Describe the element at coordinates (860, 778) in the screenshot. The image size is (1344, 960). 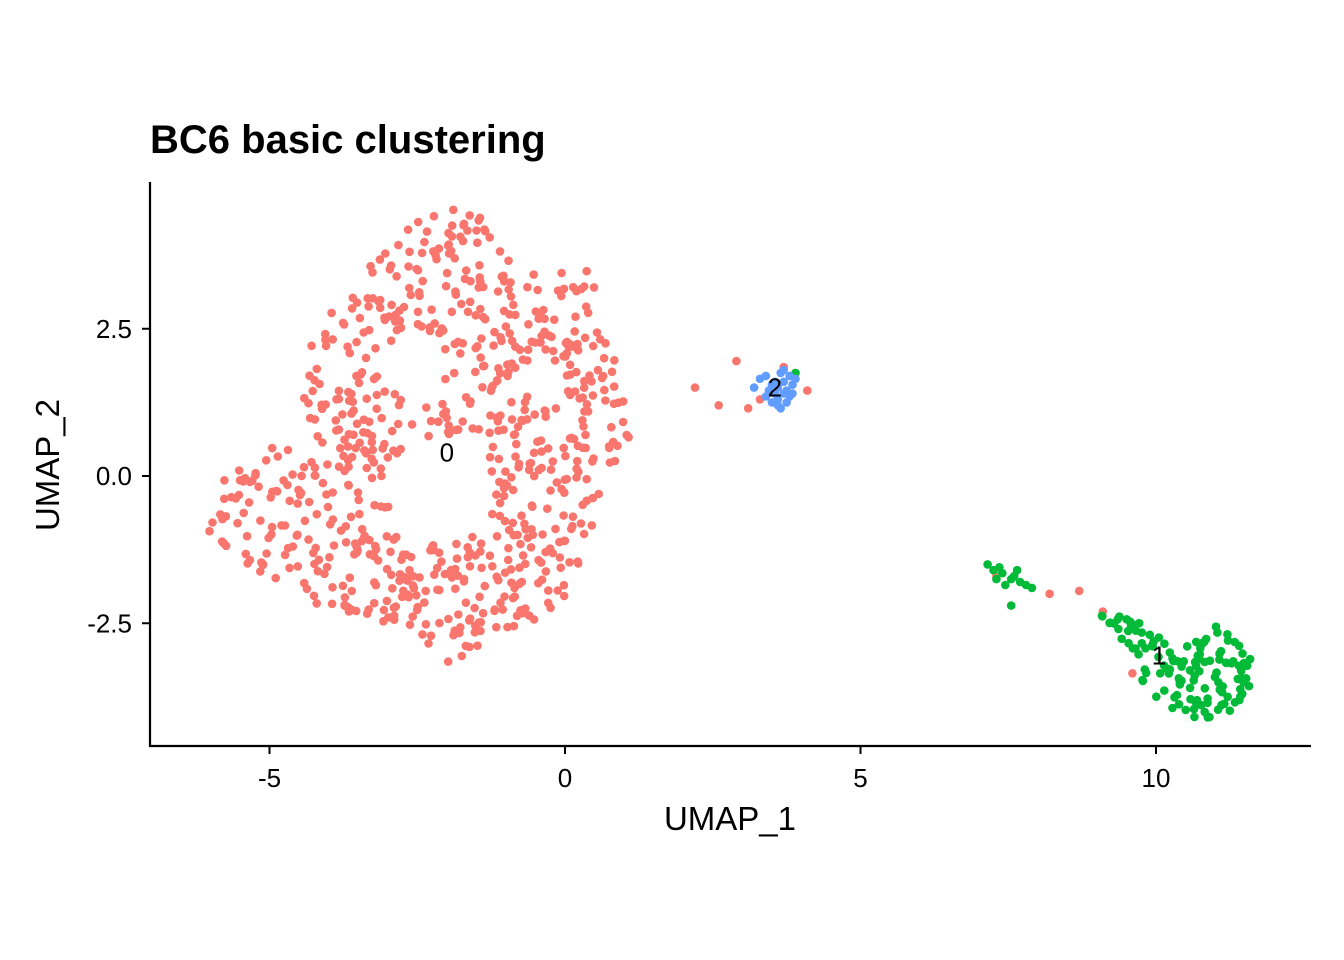
I see `x-tick-label: 5` at that location.